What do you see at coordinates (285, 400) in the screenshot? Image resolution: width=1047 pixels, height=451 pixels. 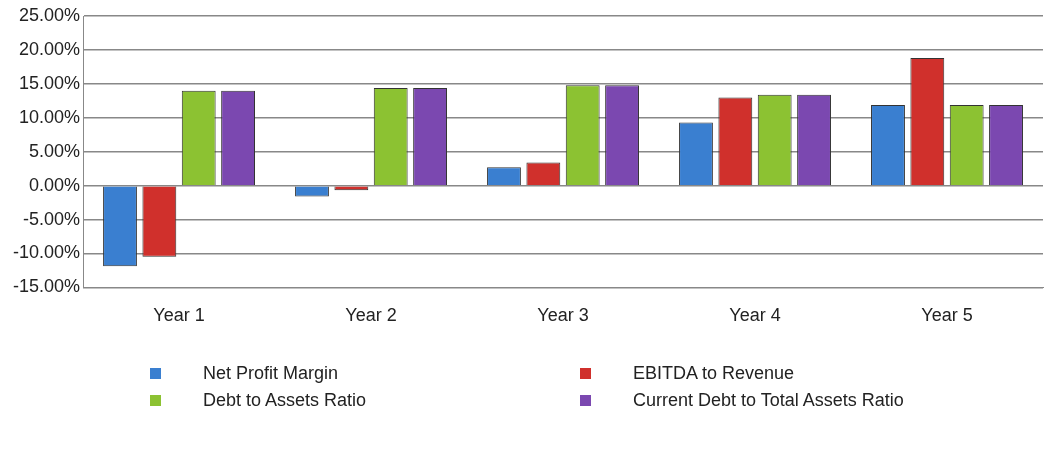 I see `legend-label: Debt to Assets Ratio` at bounding box center [285, 400].